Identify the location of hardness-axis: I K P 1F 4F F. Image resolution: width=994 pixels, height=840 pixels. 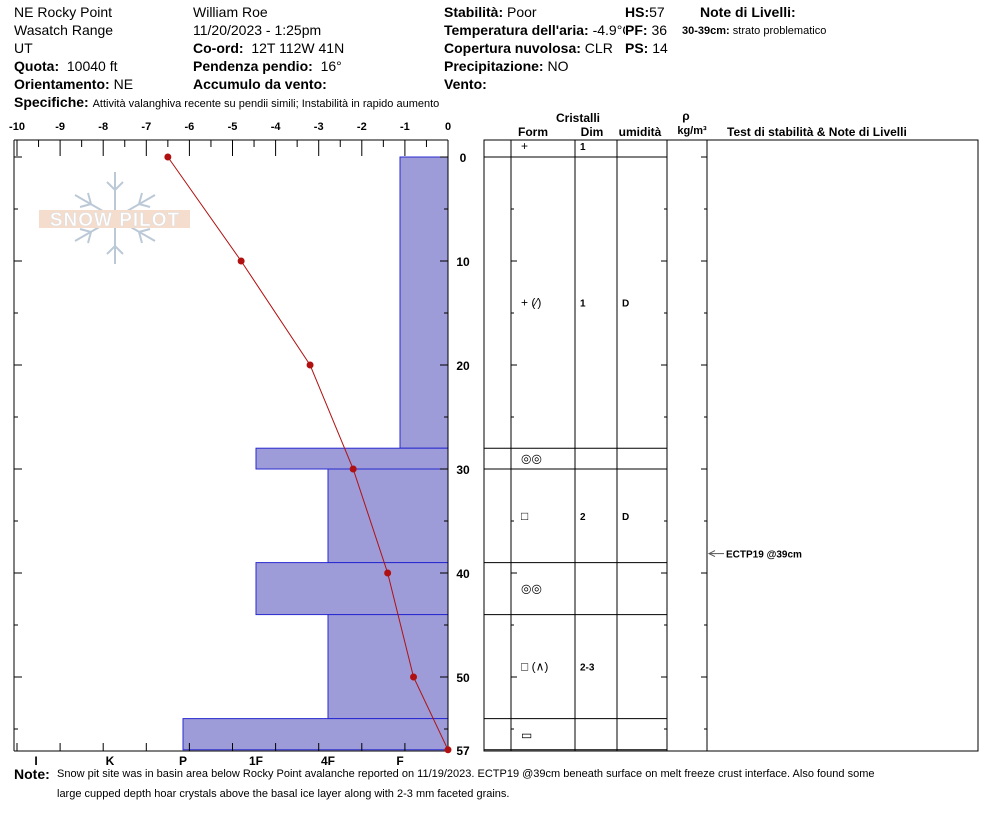
(218, 761).